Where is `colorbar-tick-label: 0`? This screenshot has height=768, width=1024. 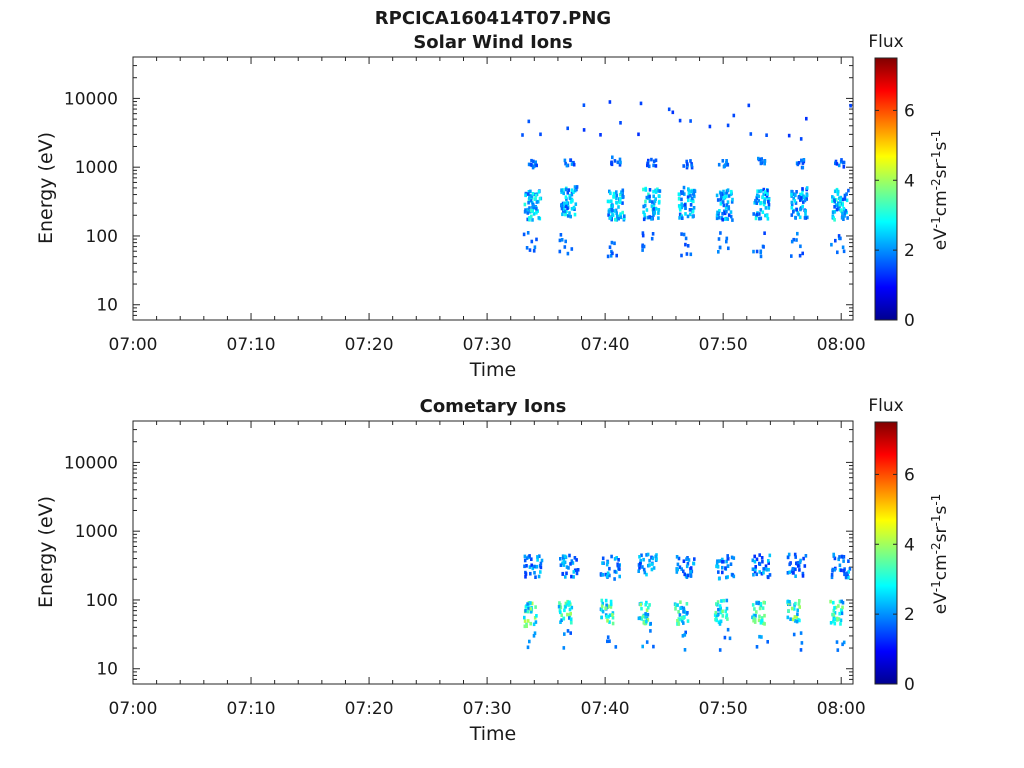 colorbar-tick-label: 0 is located at coordinates (909, 685).